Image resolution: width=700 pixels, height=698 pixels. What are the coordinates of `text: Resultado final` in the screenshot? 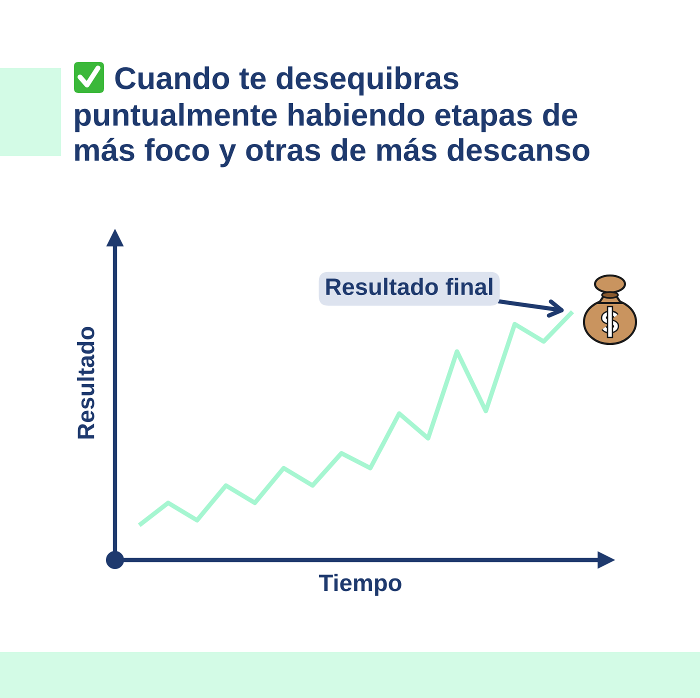 It's located at (409, 287).